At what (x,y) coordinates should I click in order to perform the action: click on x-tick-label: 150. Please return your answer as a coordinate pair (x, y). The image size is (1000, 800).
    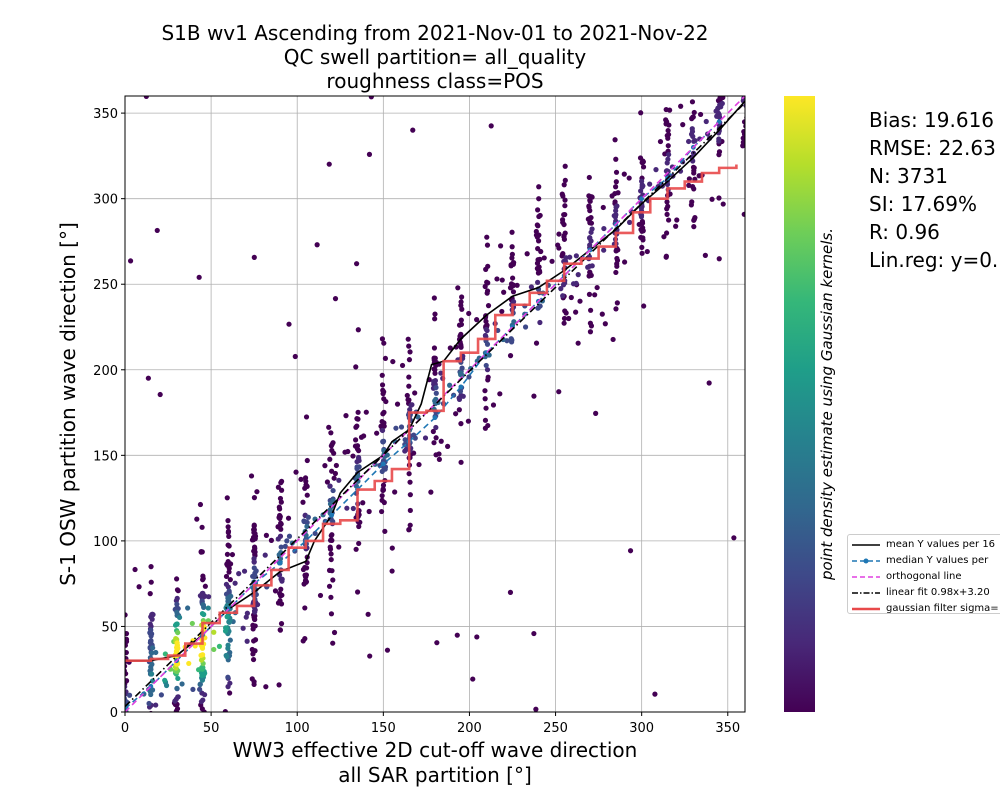
    Looking at the image, I should click on (383, 728).